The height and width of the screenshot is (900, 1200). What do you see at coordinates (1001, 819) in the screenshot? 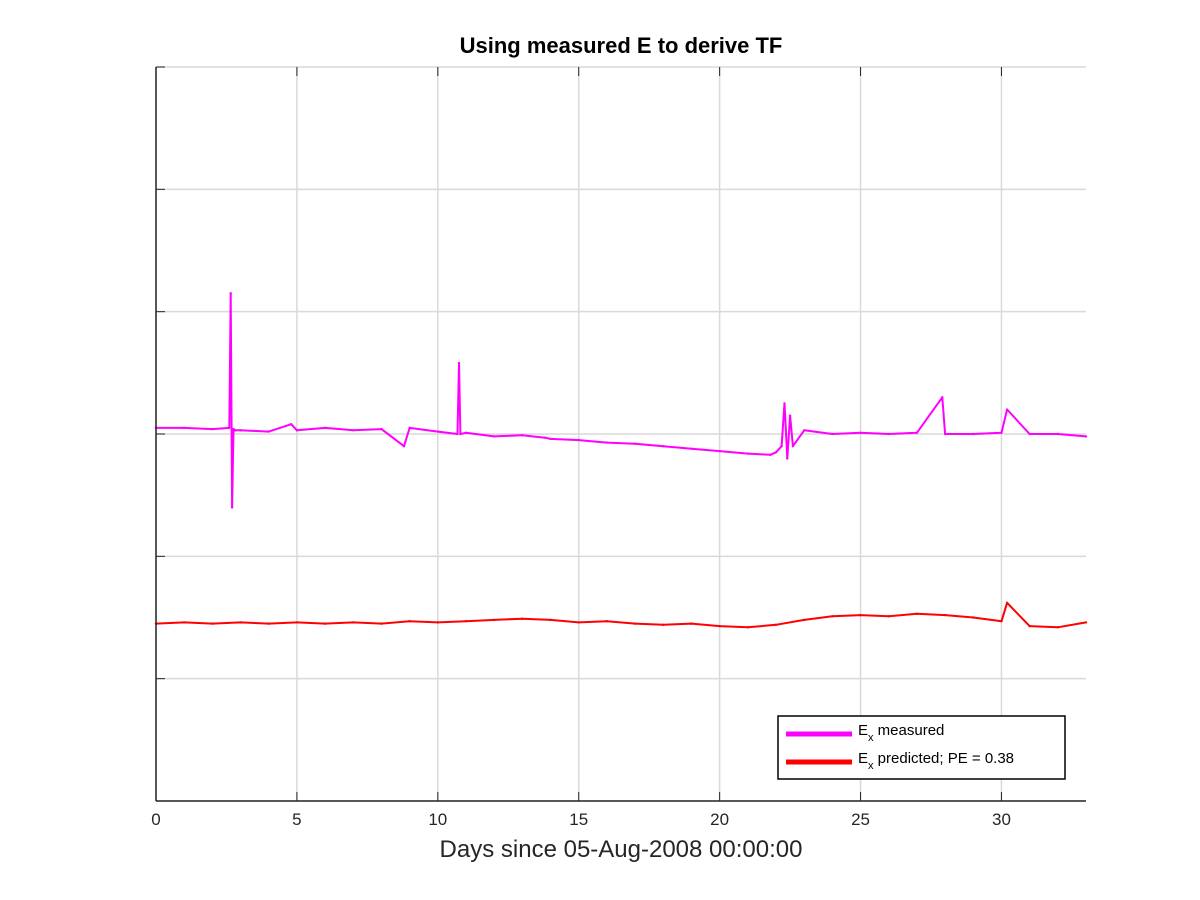
I see `x-tick-label: 30` at bounding box center [1001, 819].